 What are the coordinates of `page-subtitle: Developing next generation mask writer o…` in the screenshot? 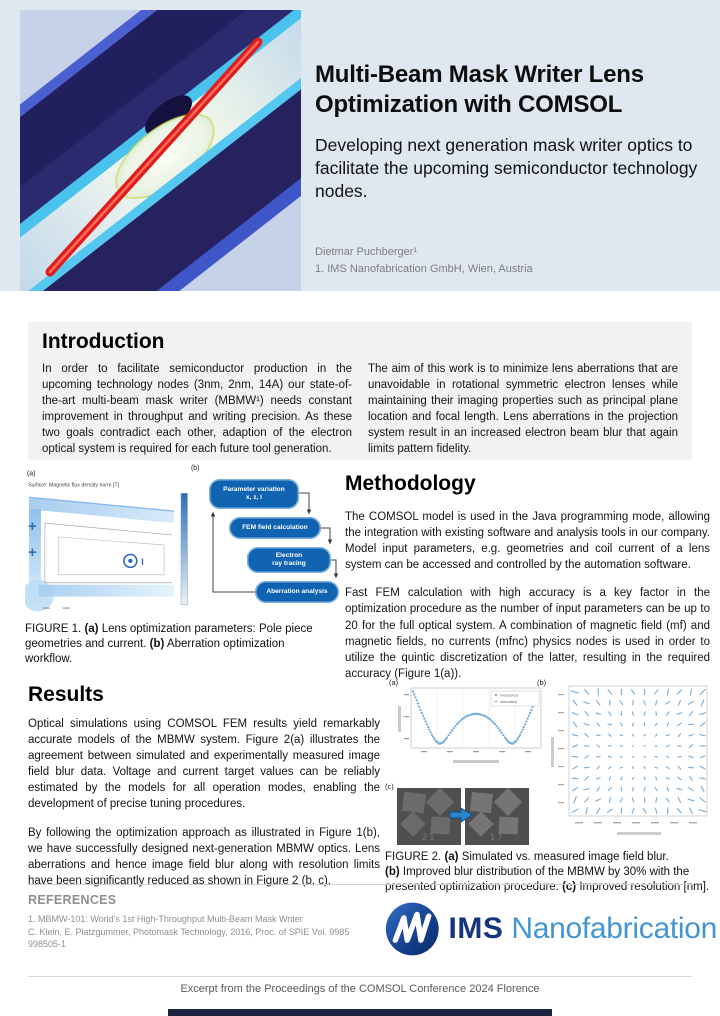 It's located at (506, 168).